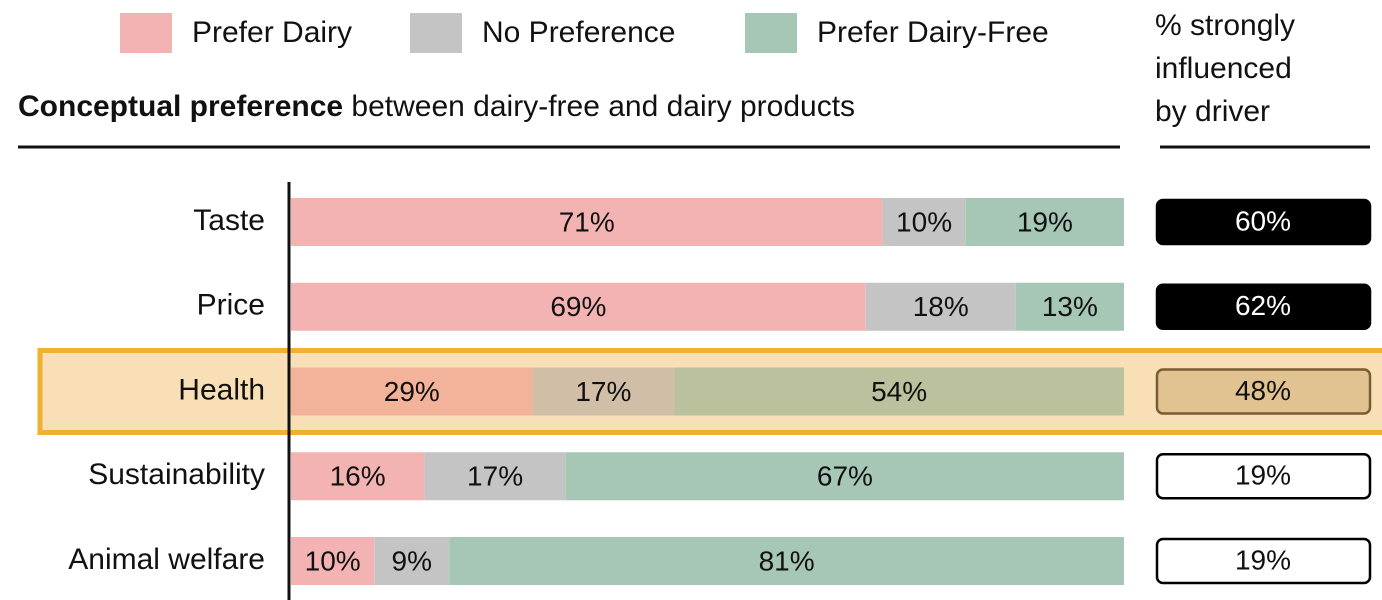  Describe the element at coordinates (578, 32) in the screenshot. I see `legend-label: No Preference` at that location.